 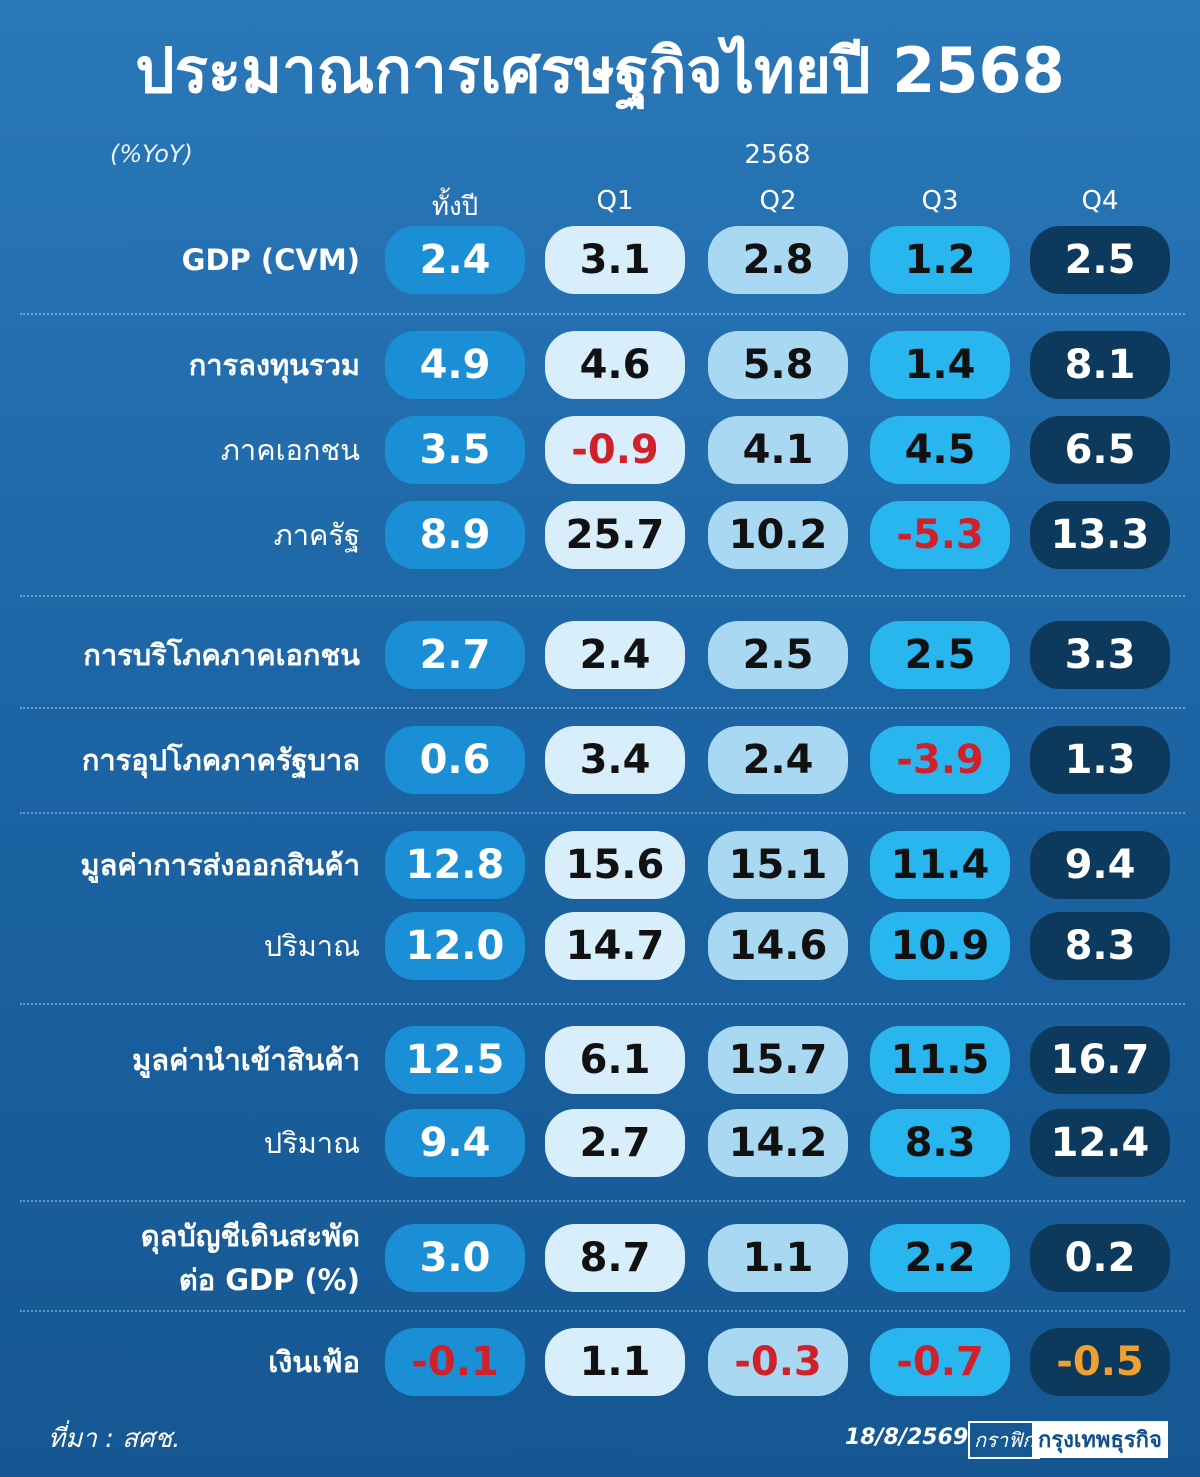 What do you see at coordinates (1100, 1439) in the screenshot?
I see `brand: กรุงเทพธุรกิจ` at bounding box center [1100, 1439].